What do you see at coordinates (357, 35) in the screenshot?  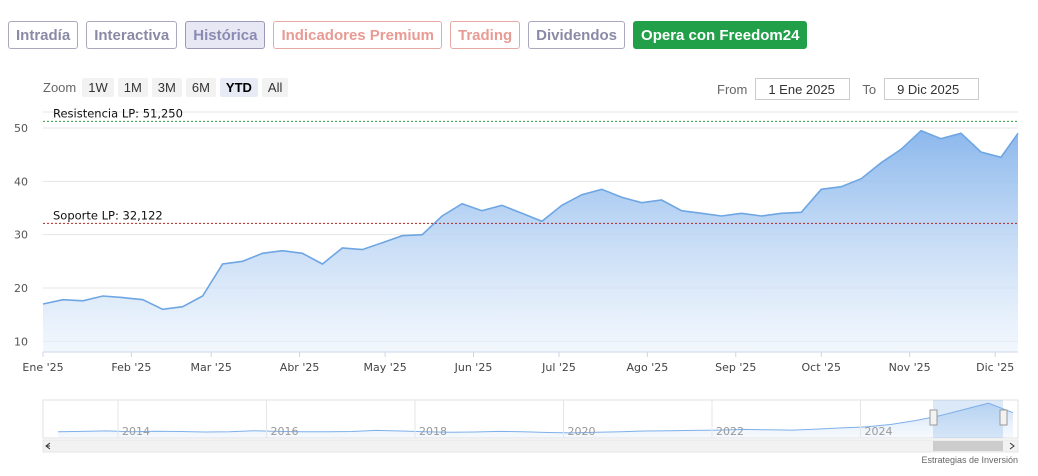 I see `tab-3: Indicadores Premium` at bounding box center [357, 35].